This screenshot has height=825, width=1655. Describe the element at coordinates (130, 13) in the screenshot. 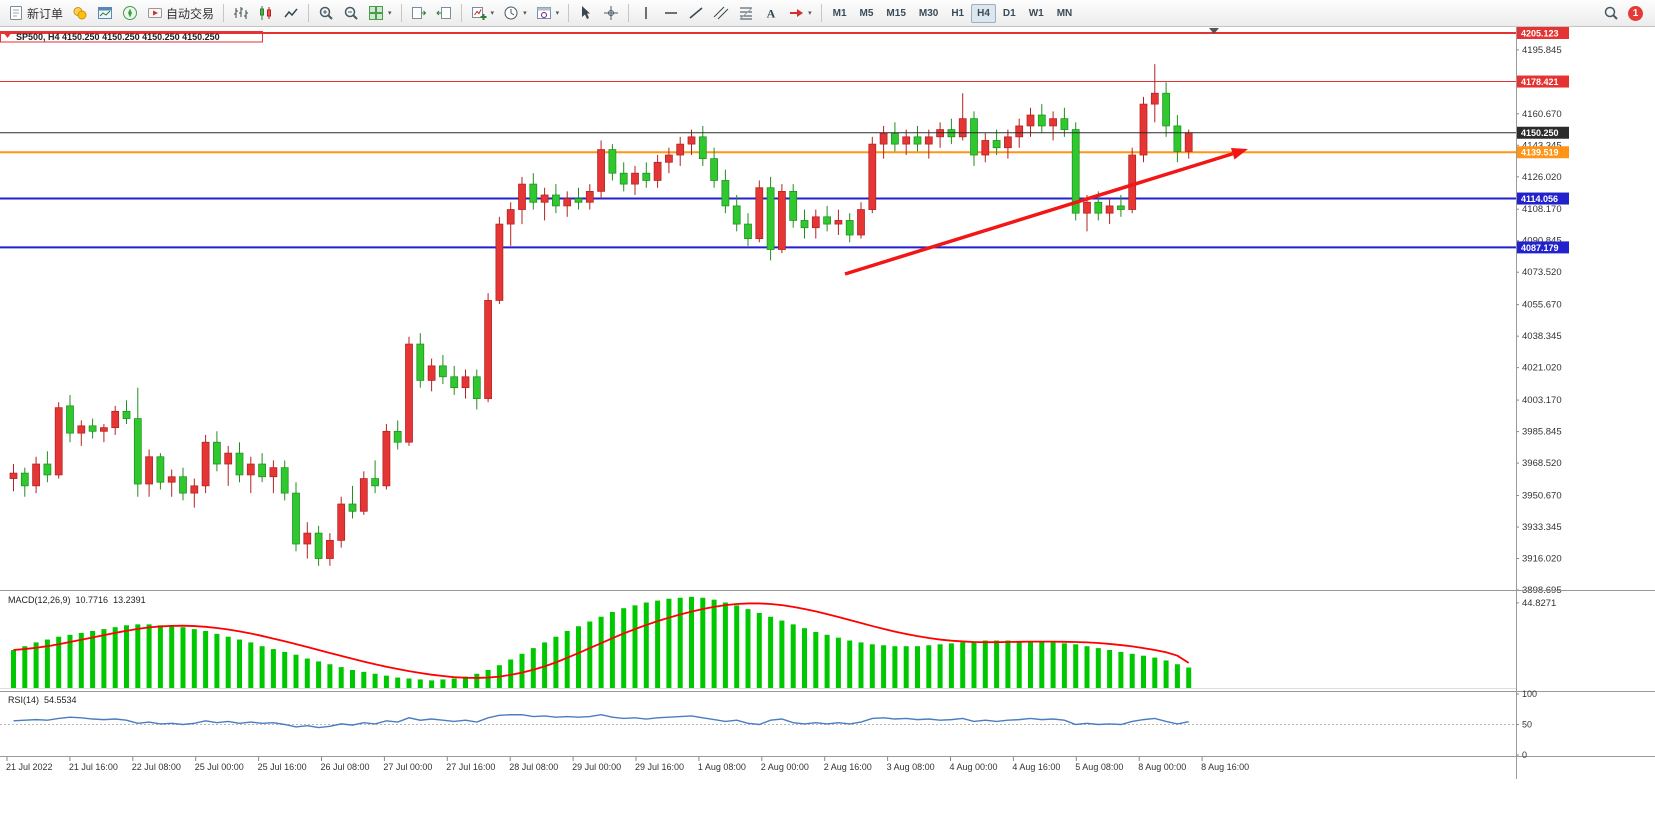

I see `navigator-button` at that location.